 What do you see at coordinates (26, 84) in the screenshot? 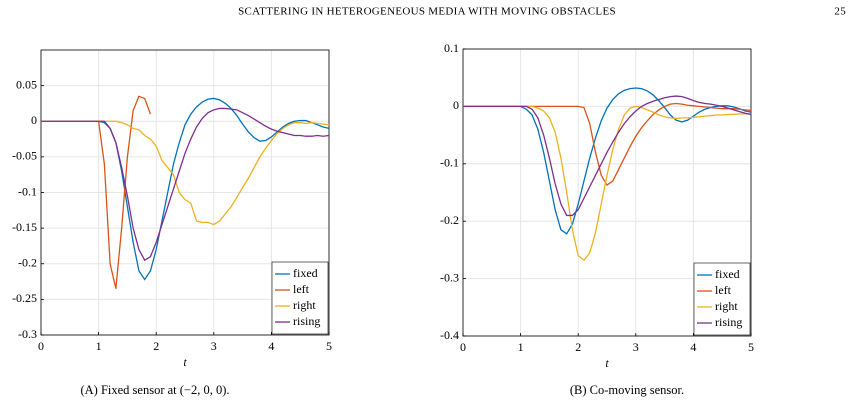
I see `y-tick-label: 0.05` at bounding box center [26, 84].